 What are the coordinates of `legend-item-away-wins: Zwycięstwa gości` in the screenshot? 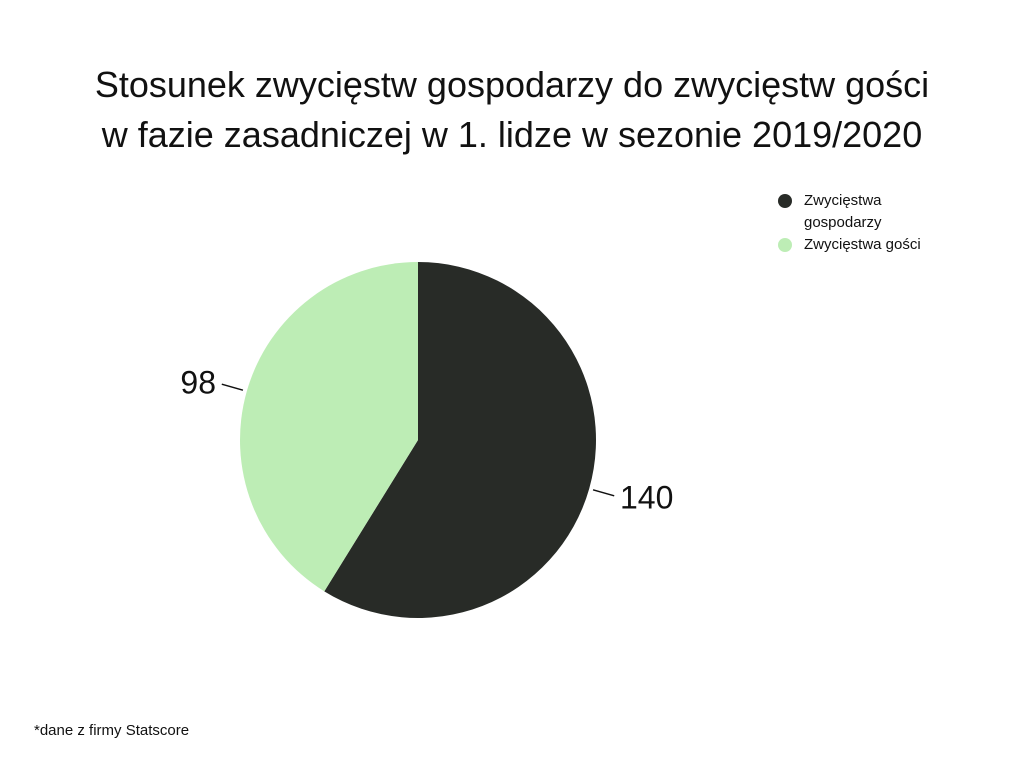 It's located at (878, 245).